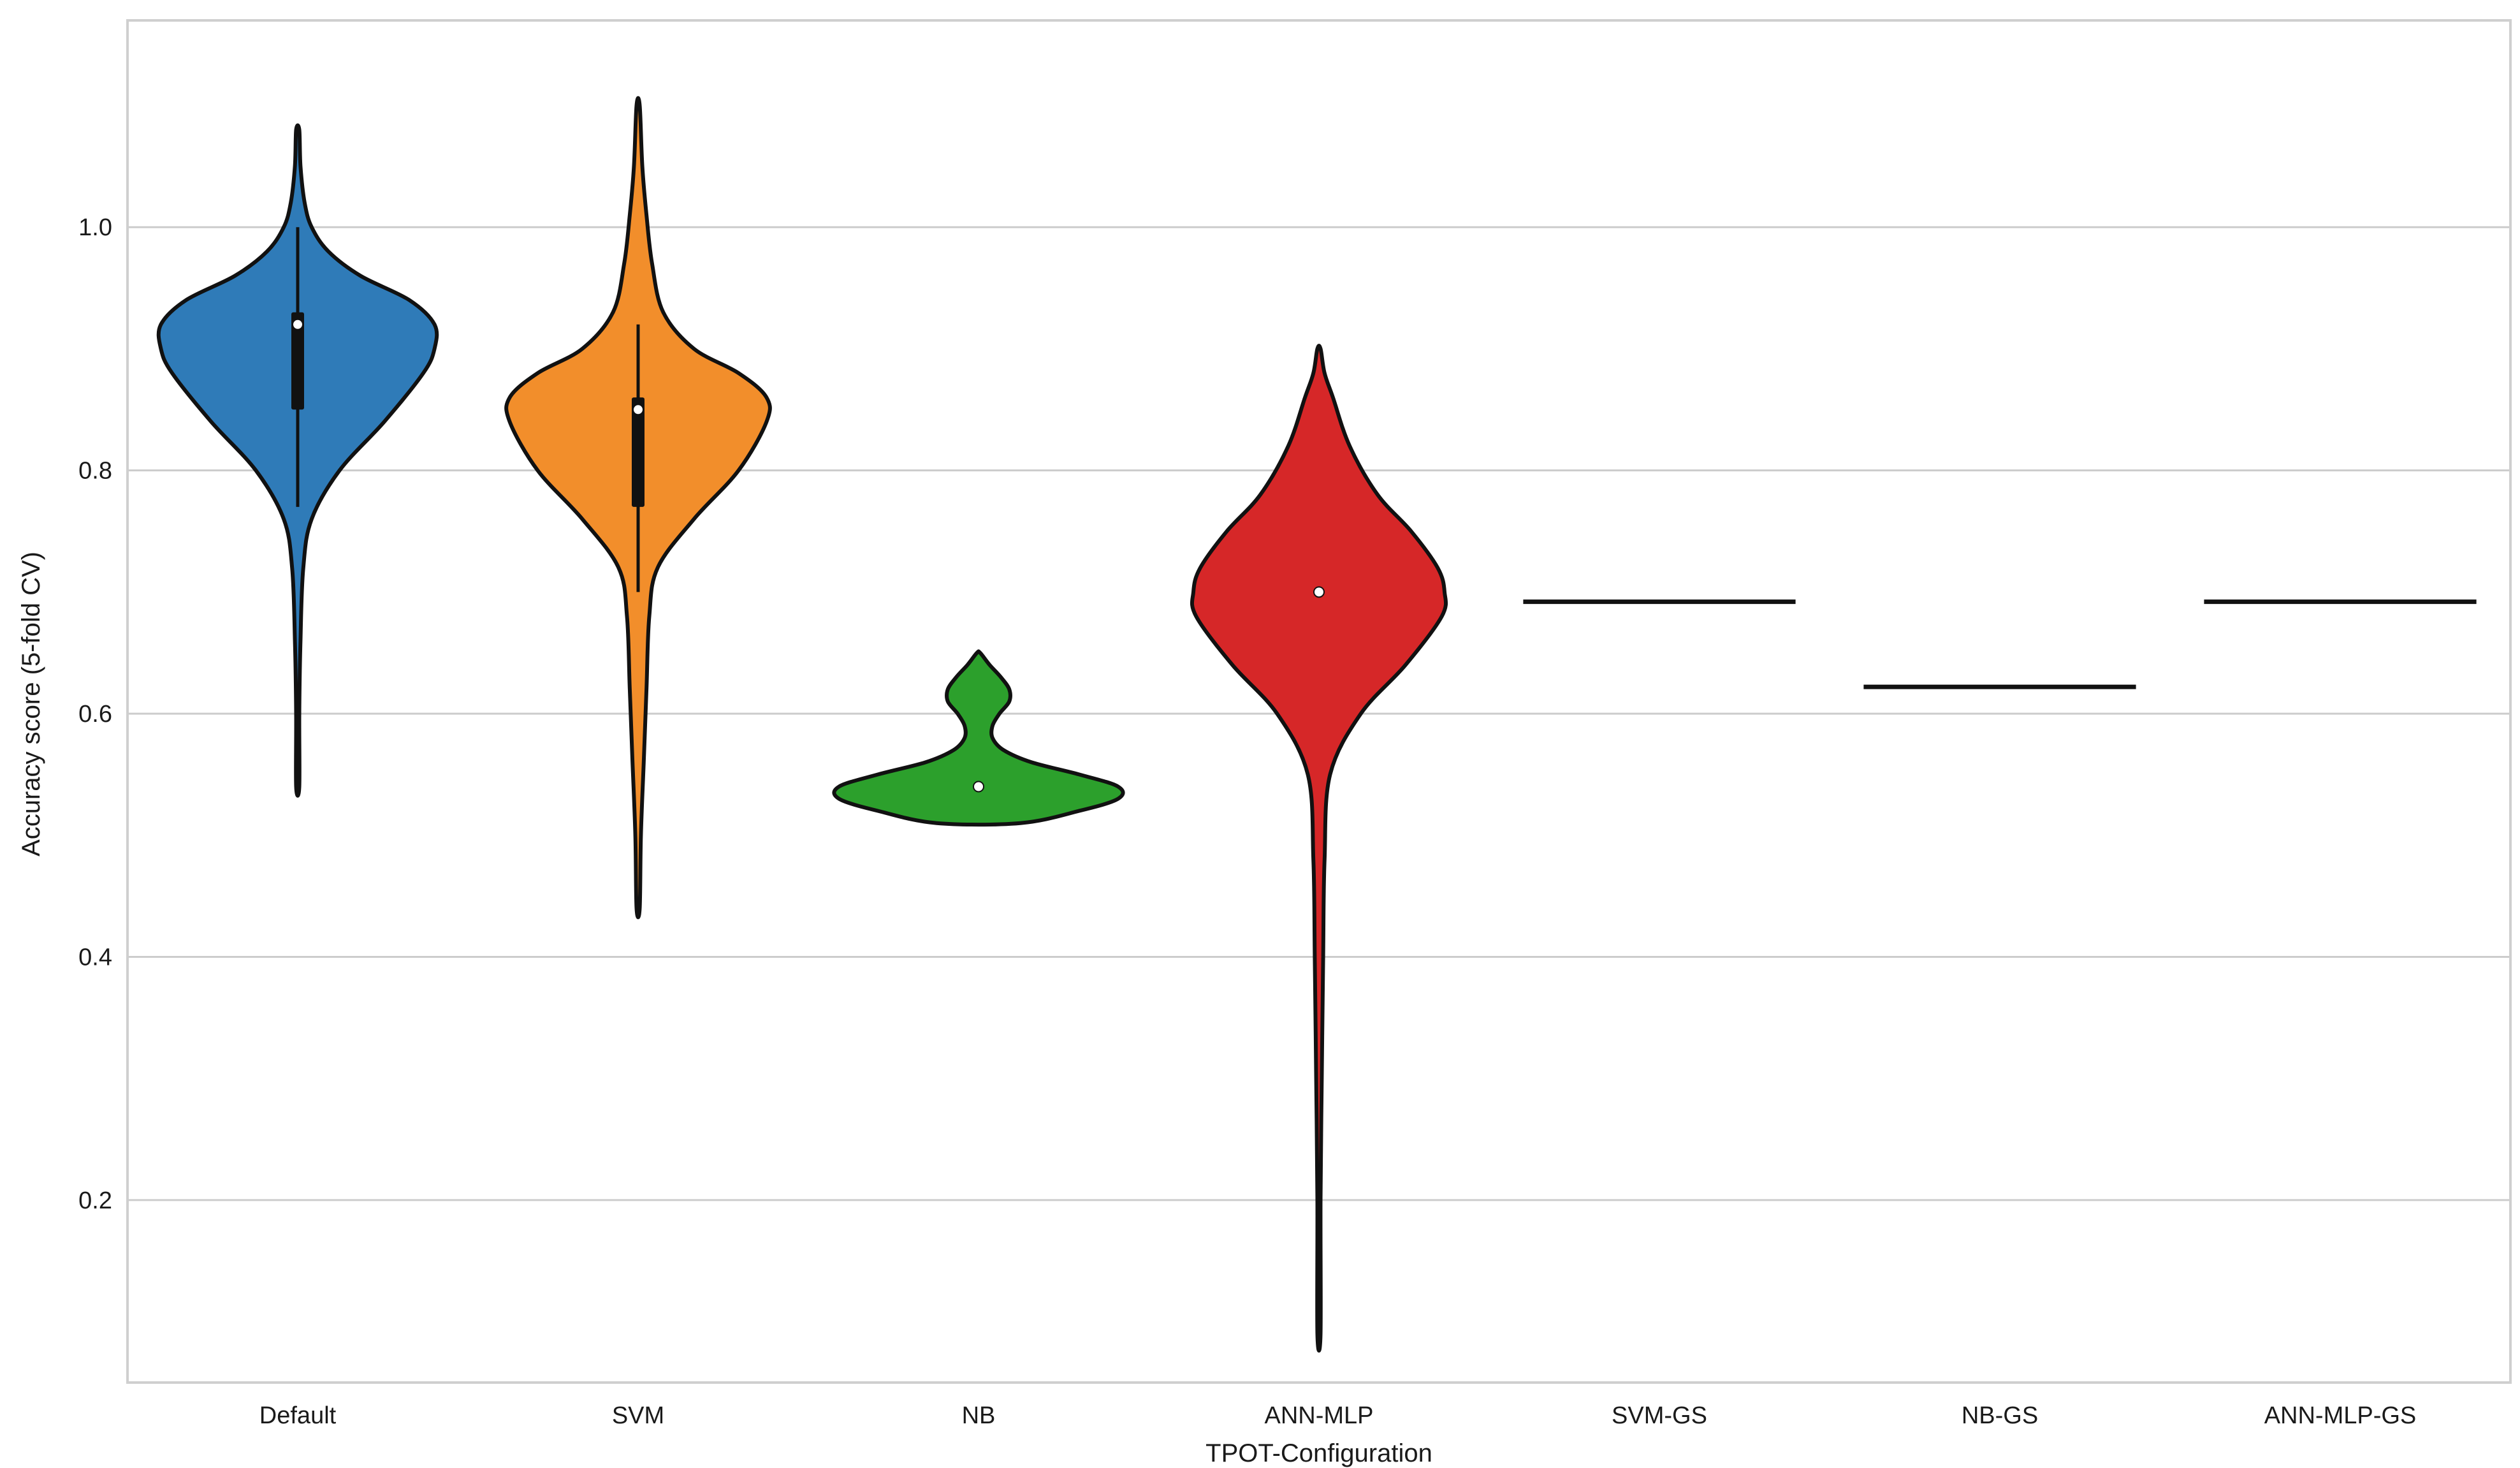  I want to click on violin-body-ann-mlp, so click(1319, 848).